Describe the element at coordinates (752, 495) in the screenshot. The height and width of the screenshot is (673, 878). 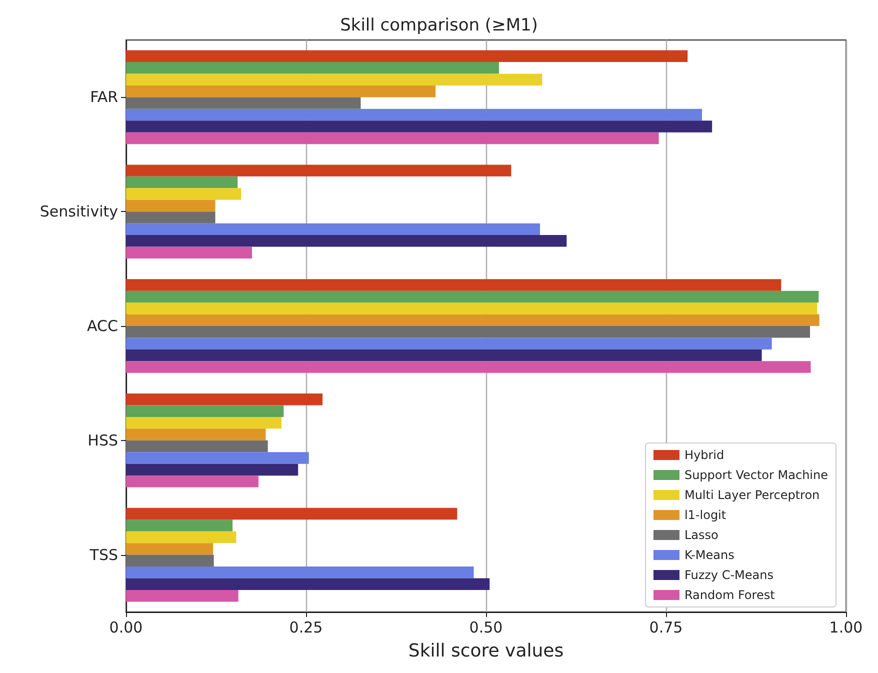
I see `legend-label: Multi Layer Perceptron` at that location.